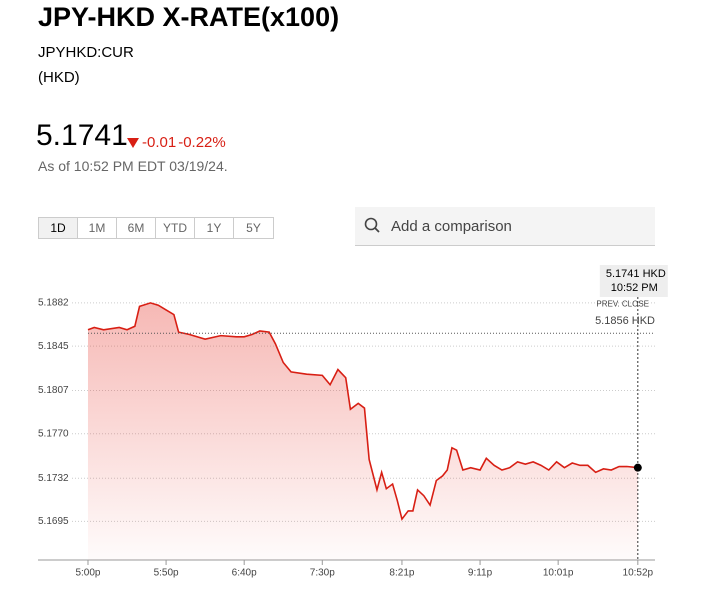 This screenshot has width=701, height=605. I want to click on tooltip-time: 10:52 PM, so click(634, 288).